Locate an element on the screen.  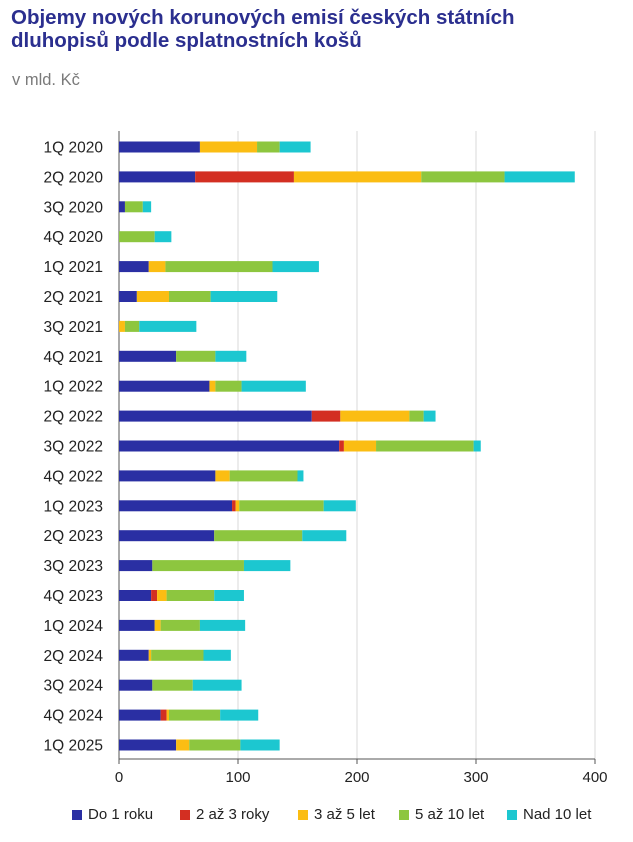
legend-item: Nad 10 let is located at coordinates (549, 814).